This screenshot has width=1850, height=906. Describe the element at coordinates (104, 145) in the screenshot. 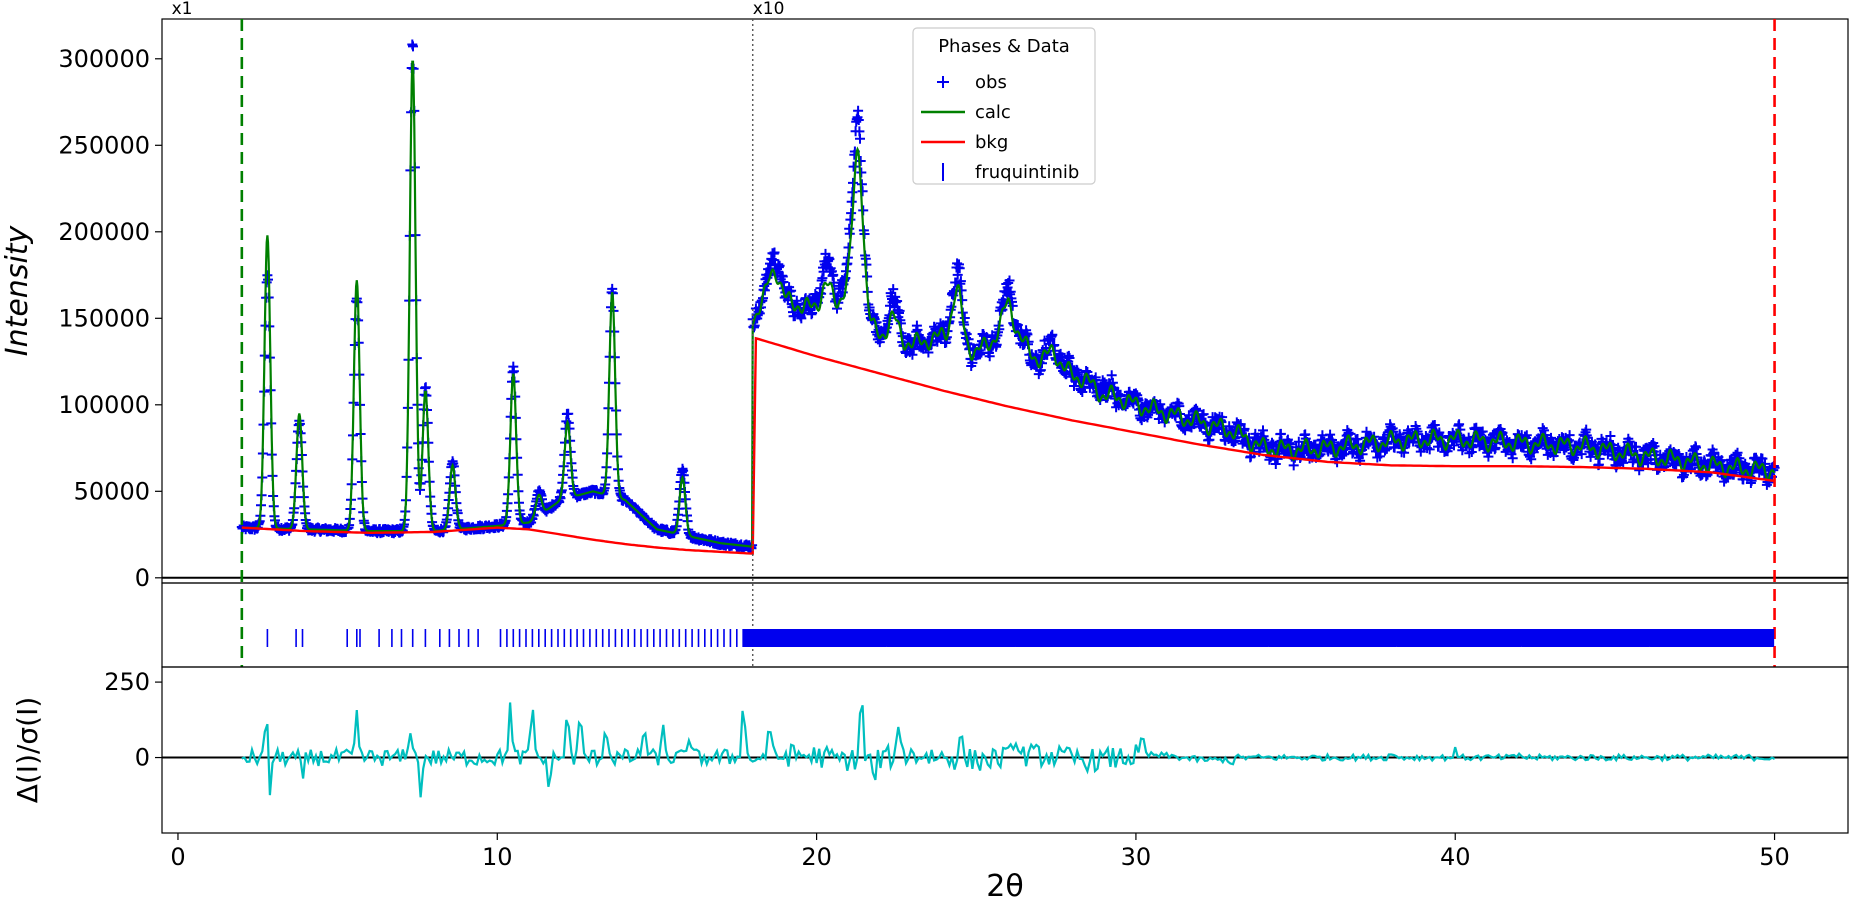

I see `y-tick-label: 250000` at that location.